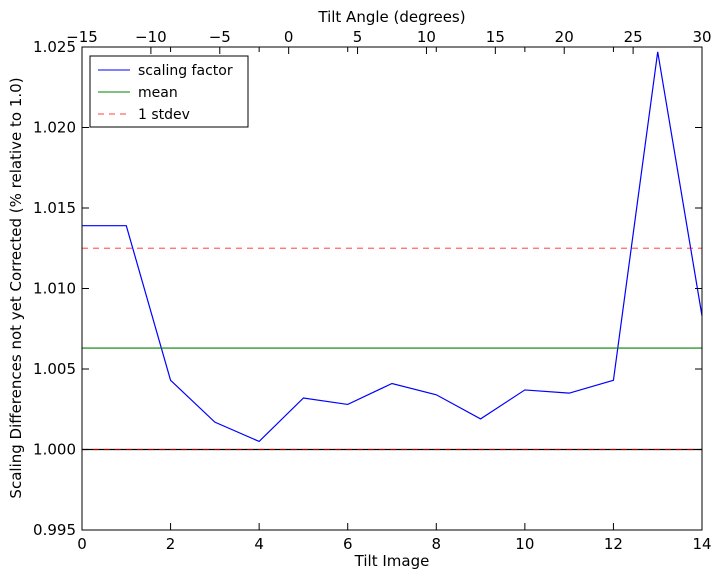  What do you see at coordinates (220, 37) in the screenshot?
I see `top-tick-label: −5` at bounding box center [220, 37].